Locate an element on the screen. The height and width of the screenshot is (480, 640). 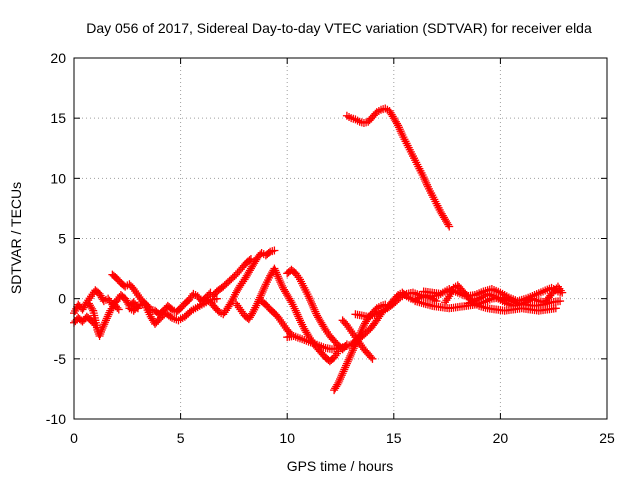
y-tick-label: 20 is located at coordinates (58, 58).